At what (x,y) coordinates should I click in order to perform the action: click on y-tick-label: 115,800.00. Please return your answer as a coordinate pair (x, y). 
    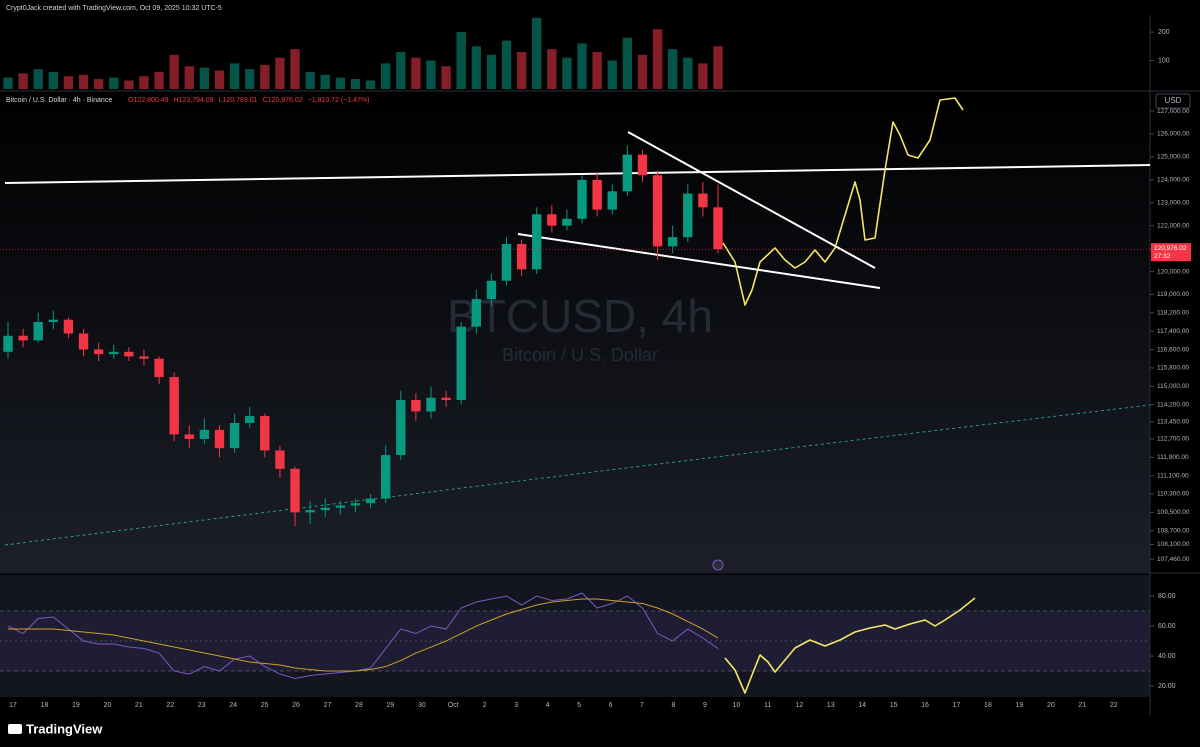
    Looking at the image, I should click on (1173, 368).